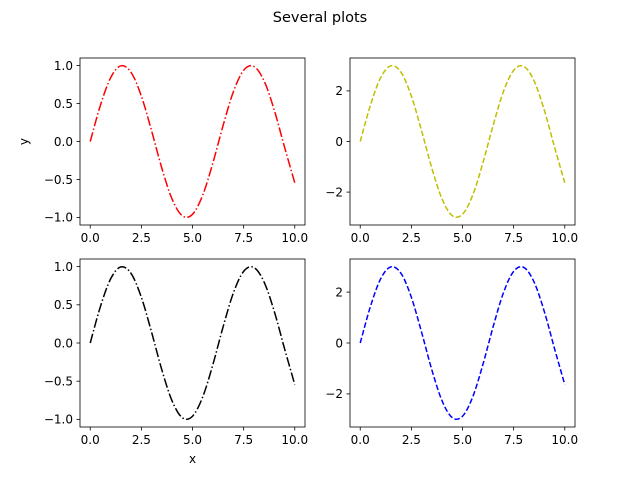  I want to click on figure-title: Several plots, so click(320, 18).